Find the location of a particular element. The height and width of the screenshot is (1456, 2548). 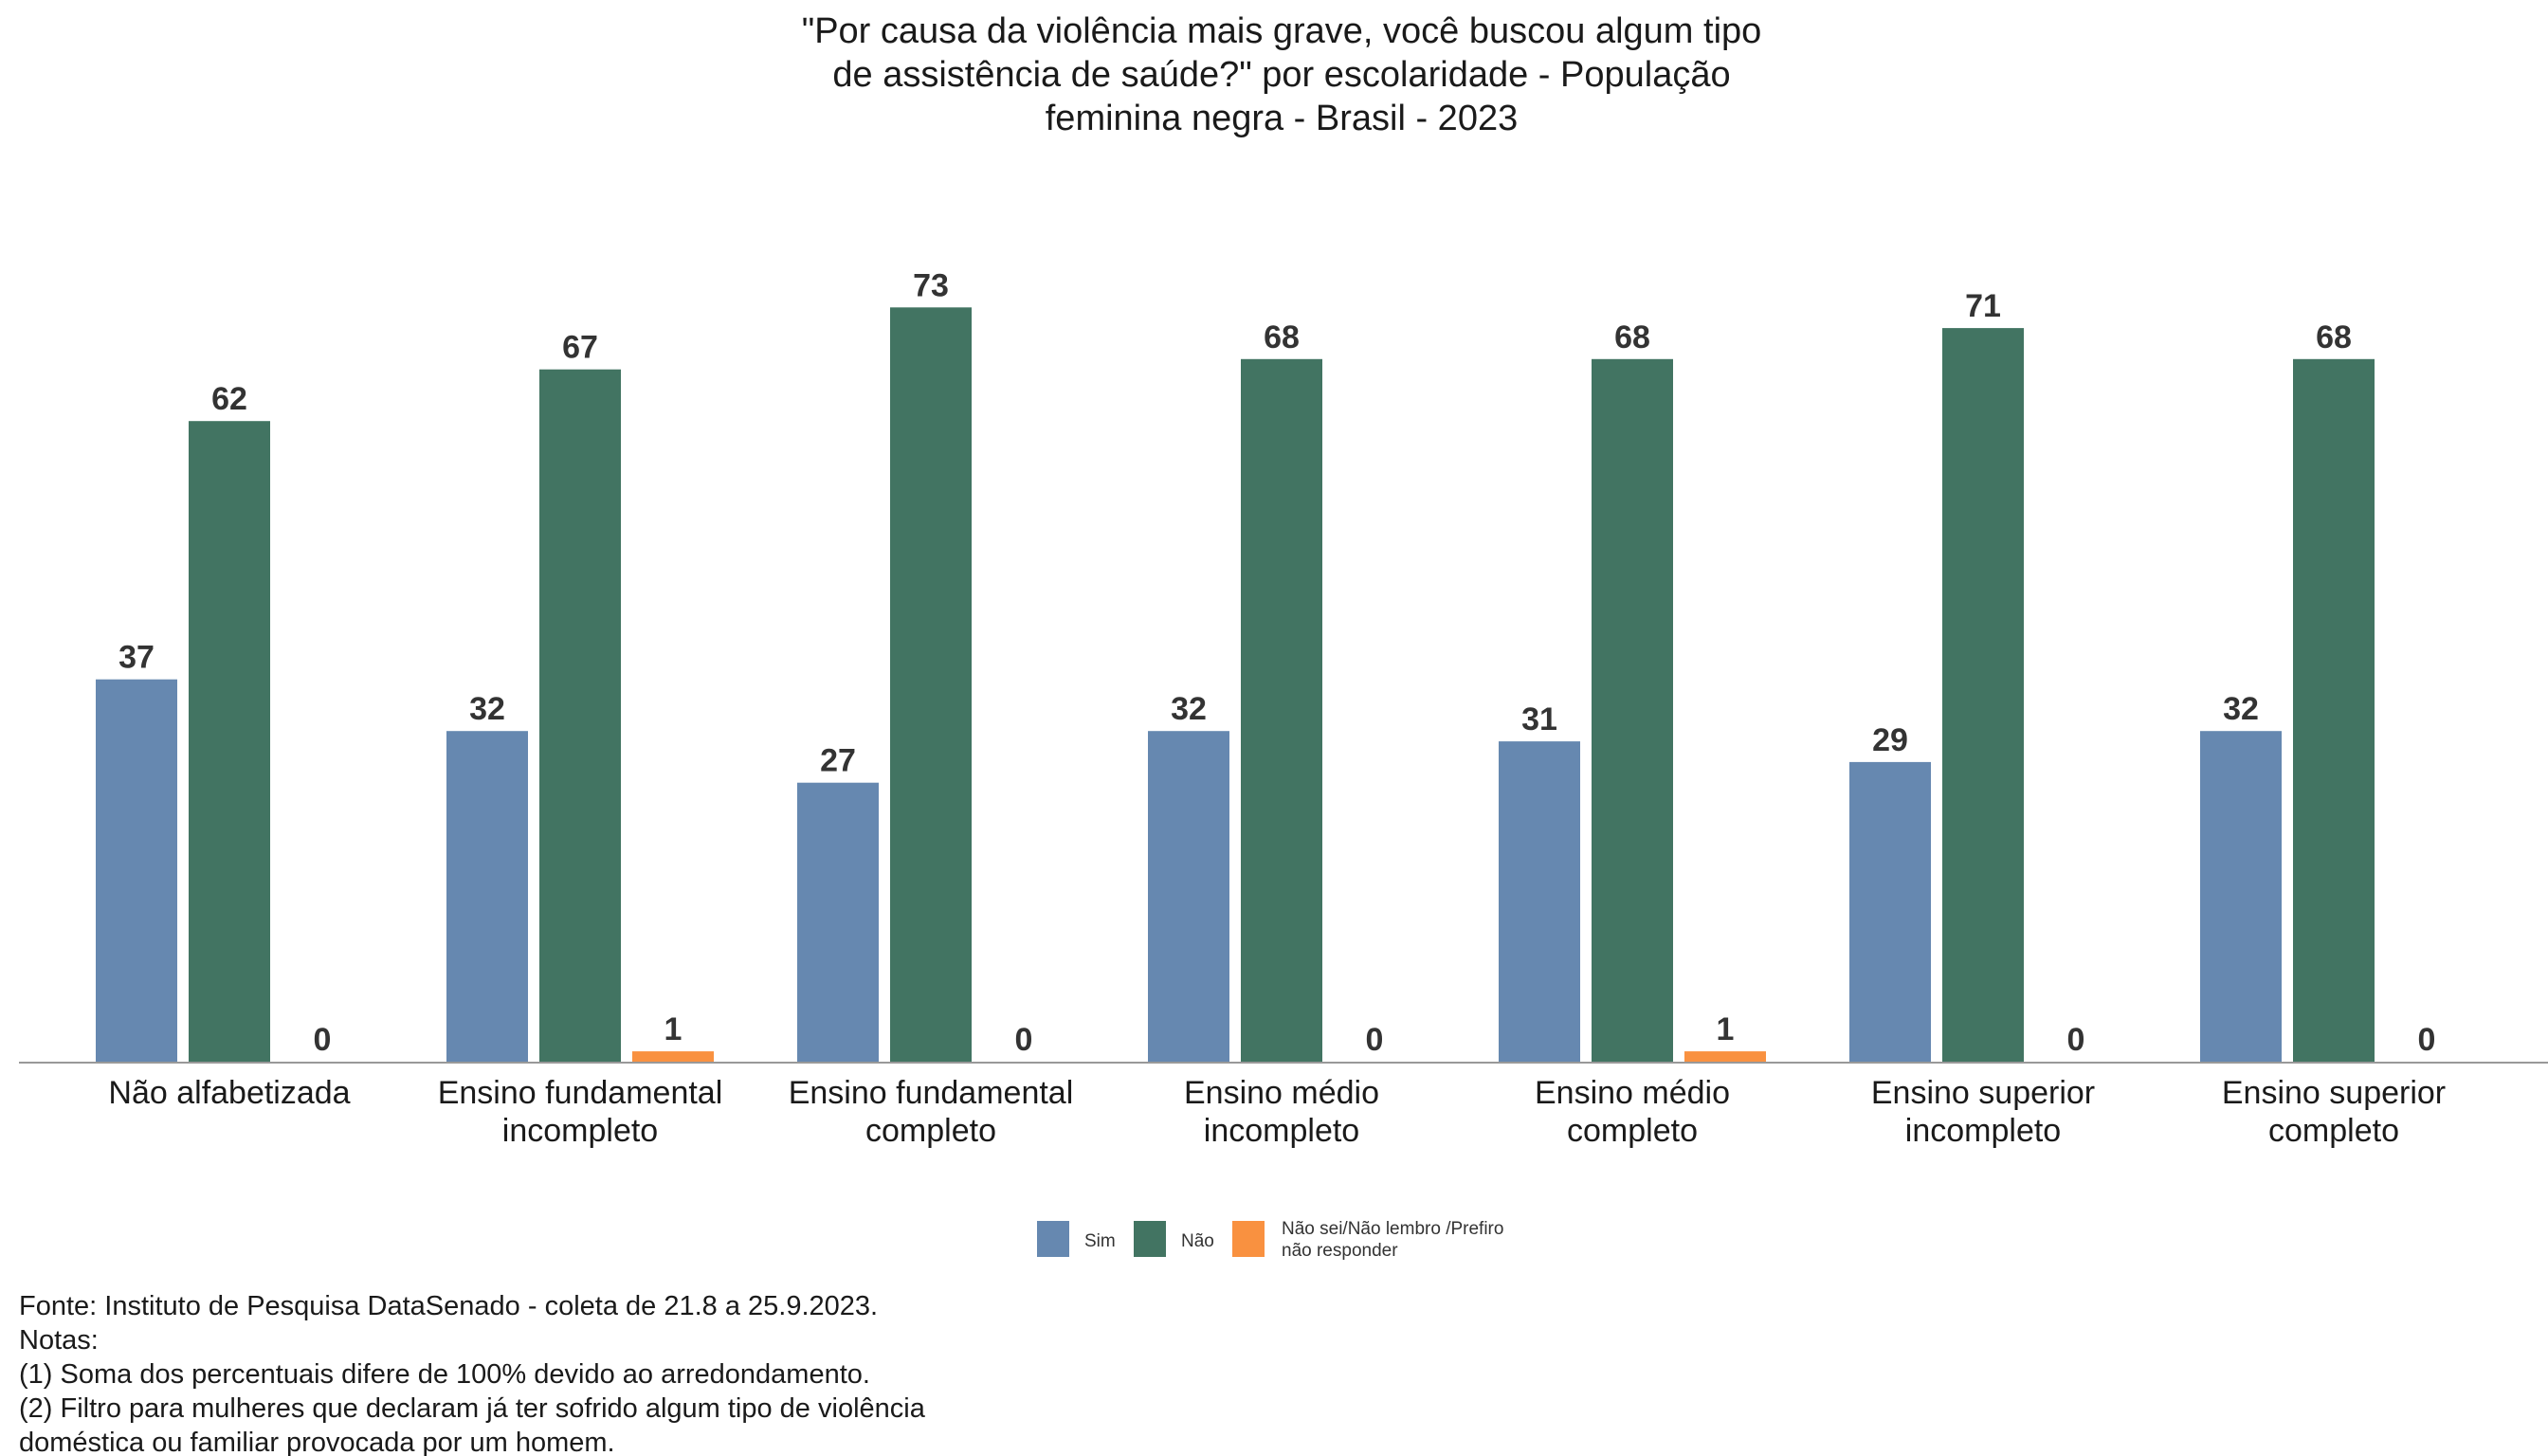

bar-value-label: 37 is located at coordinates (136, 658).